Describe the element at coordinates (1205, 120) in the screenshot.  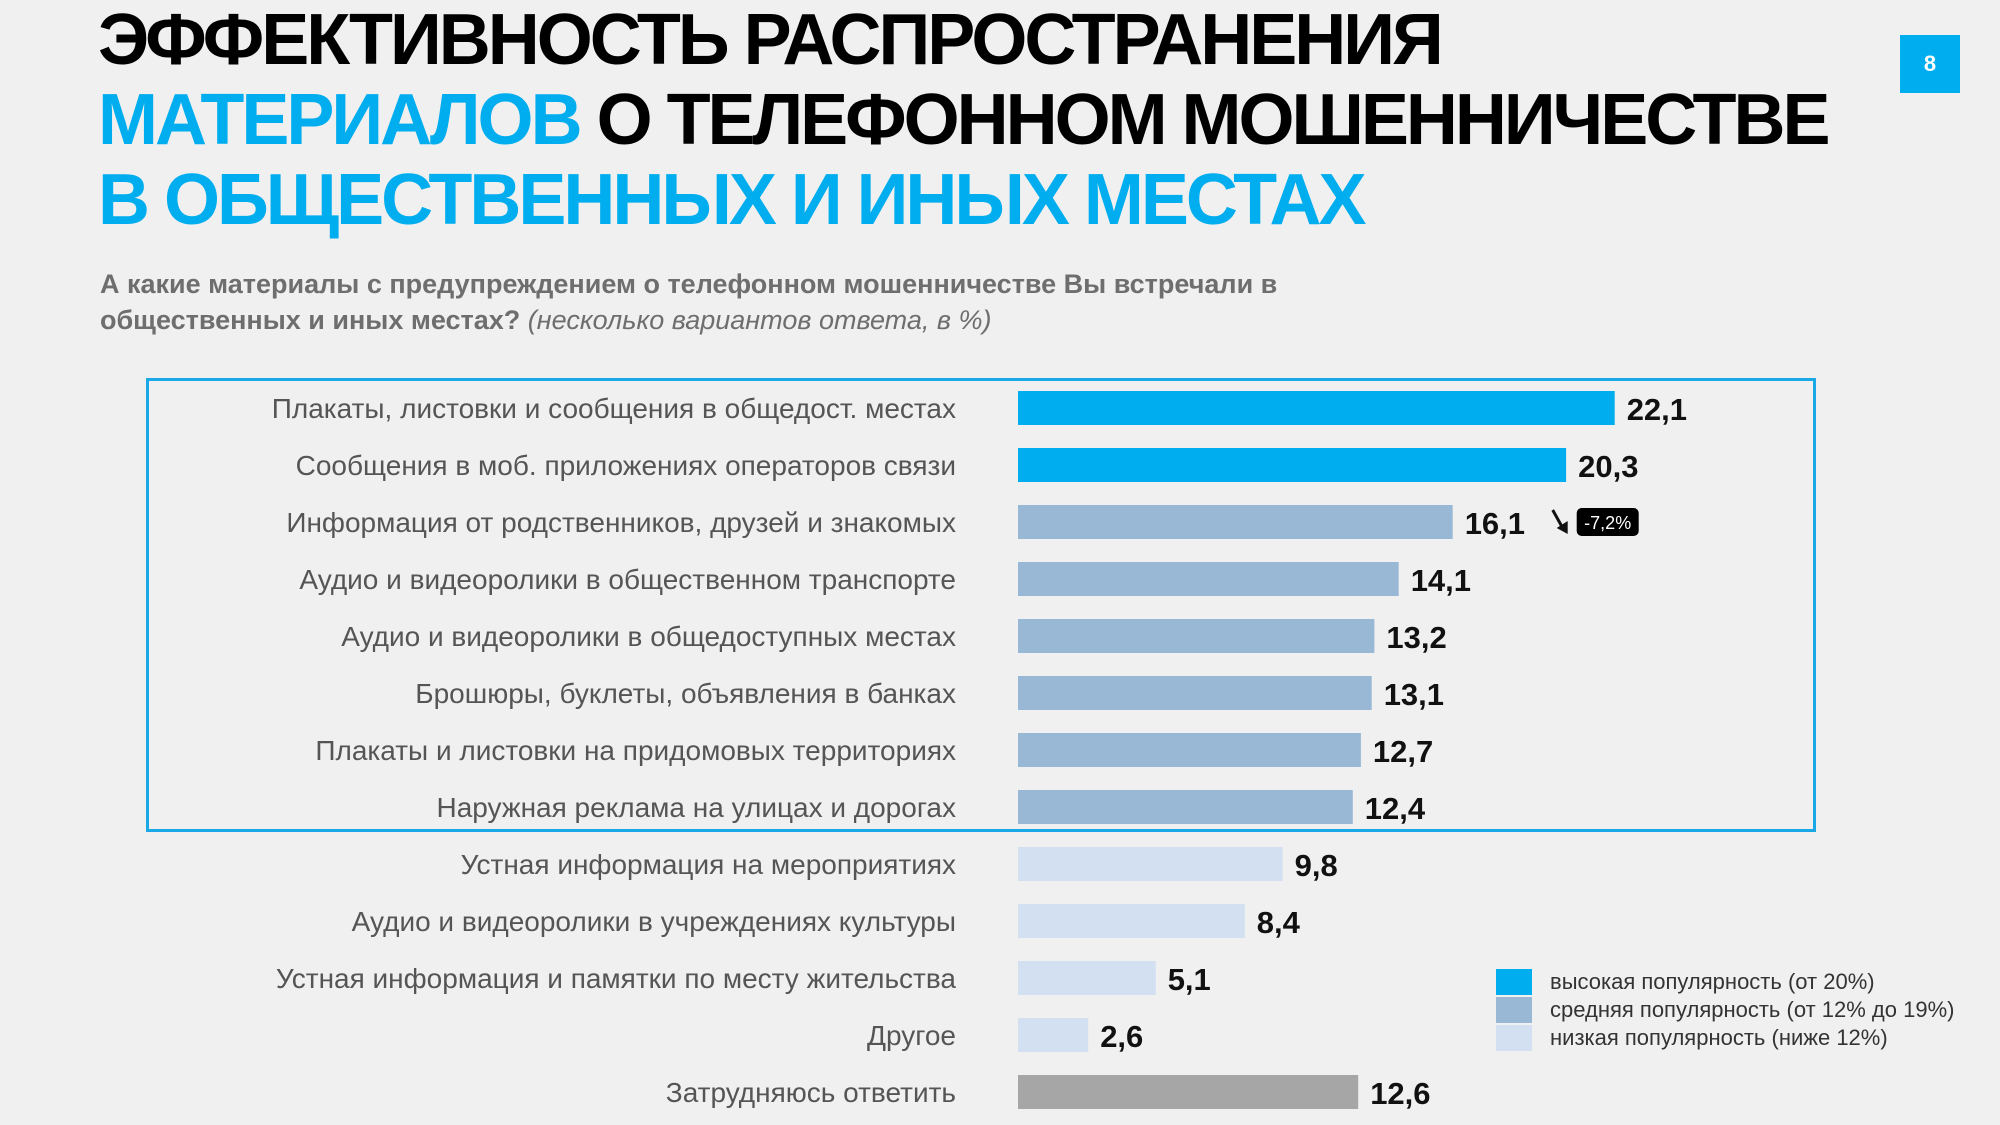
I see `title-line-2-rest: О ТЕЛЕФОННОМ МОШЕННИЧЕСТВЕ` at that location.